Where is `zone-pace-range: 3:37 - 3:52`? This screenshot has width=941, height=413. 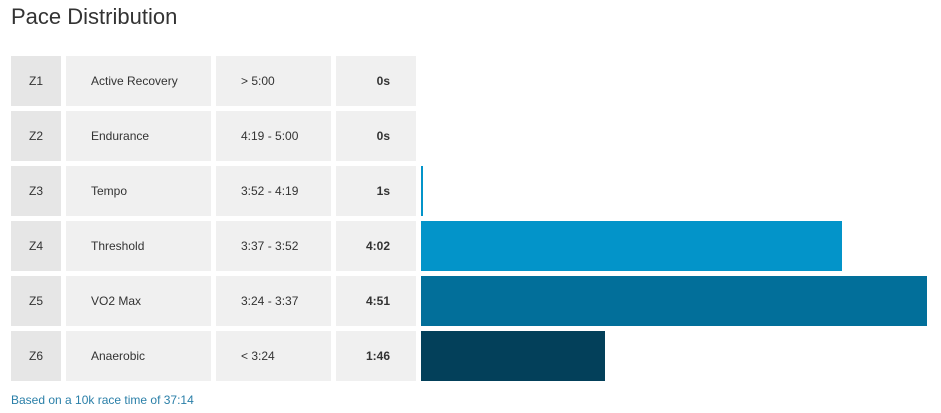 zone-pace-range: 3:37 - 3:52 is located at coordinates (273, 246).